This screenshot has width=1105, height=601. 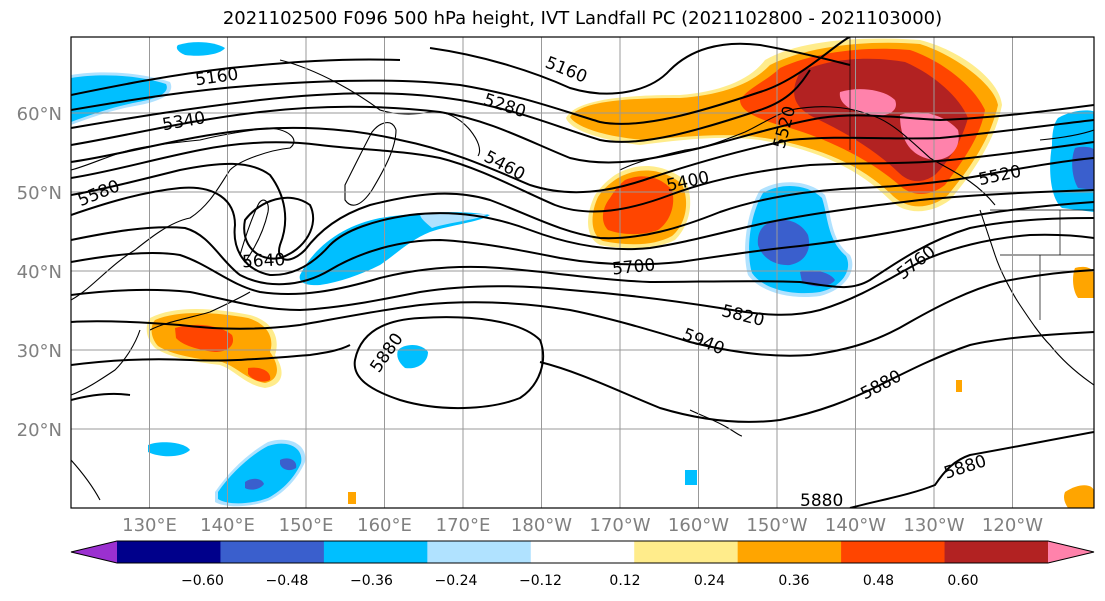 What do you see at coordinates (119, 98) in the screenshot?
I see `ivt-shading-wp-blue` at bounding box center [119, 98].